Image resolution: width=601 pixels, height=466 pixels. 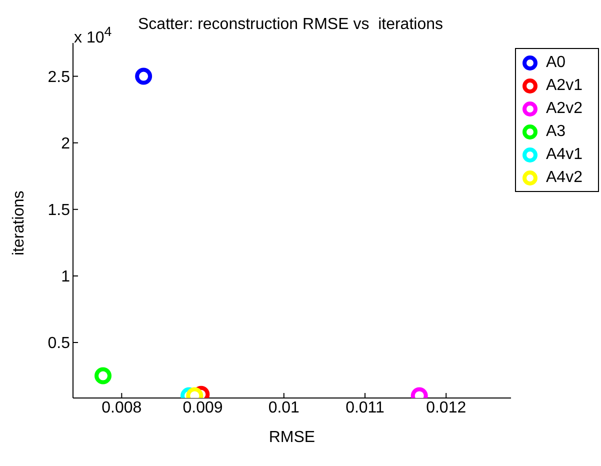 What do you see at coordinates (59, 77) in the screenshot?
I see `y-tick-label: 2.5` at bounding box center [59, 77].